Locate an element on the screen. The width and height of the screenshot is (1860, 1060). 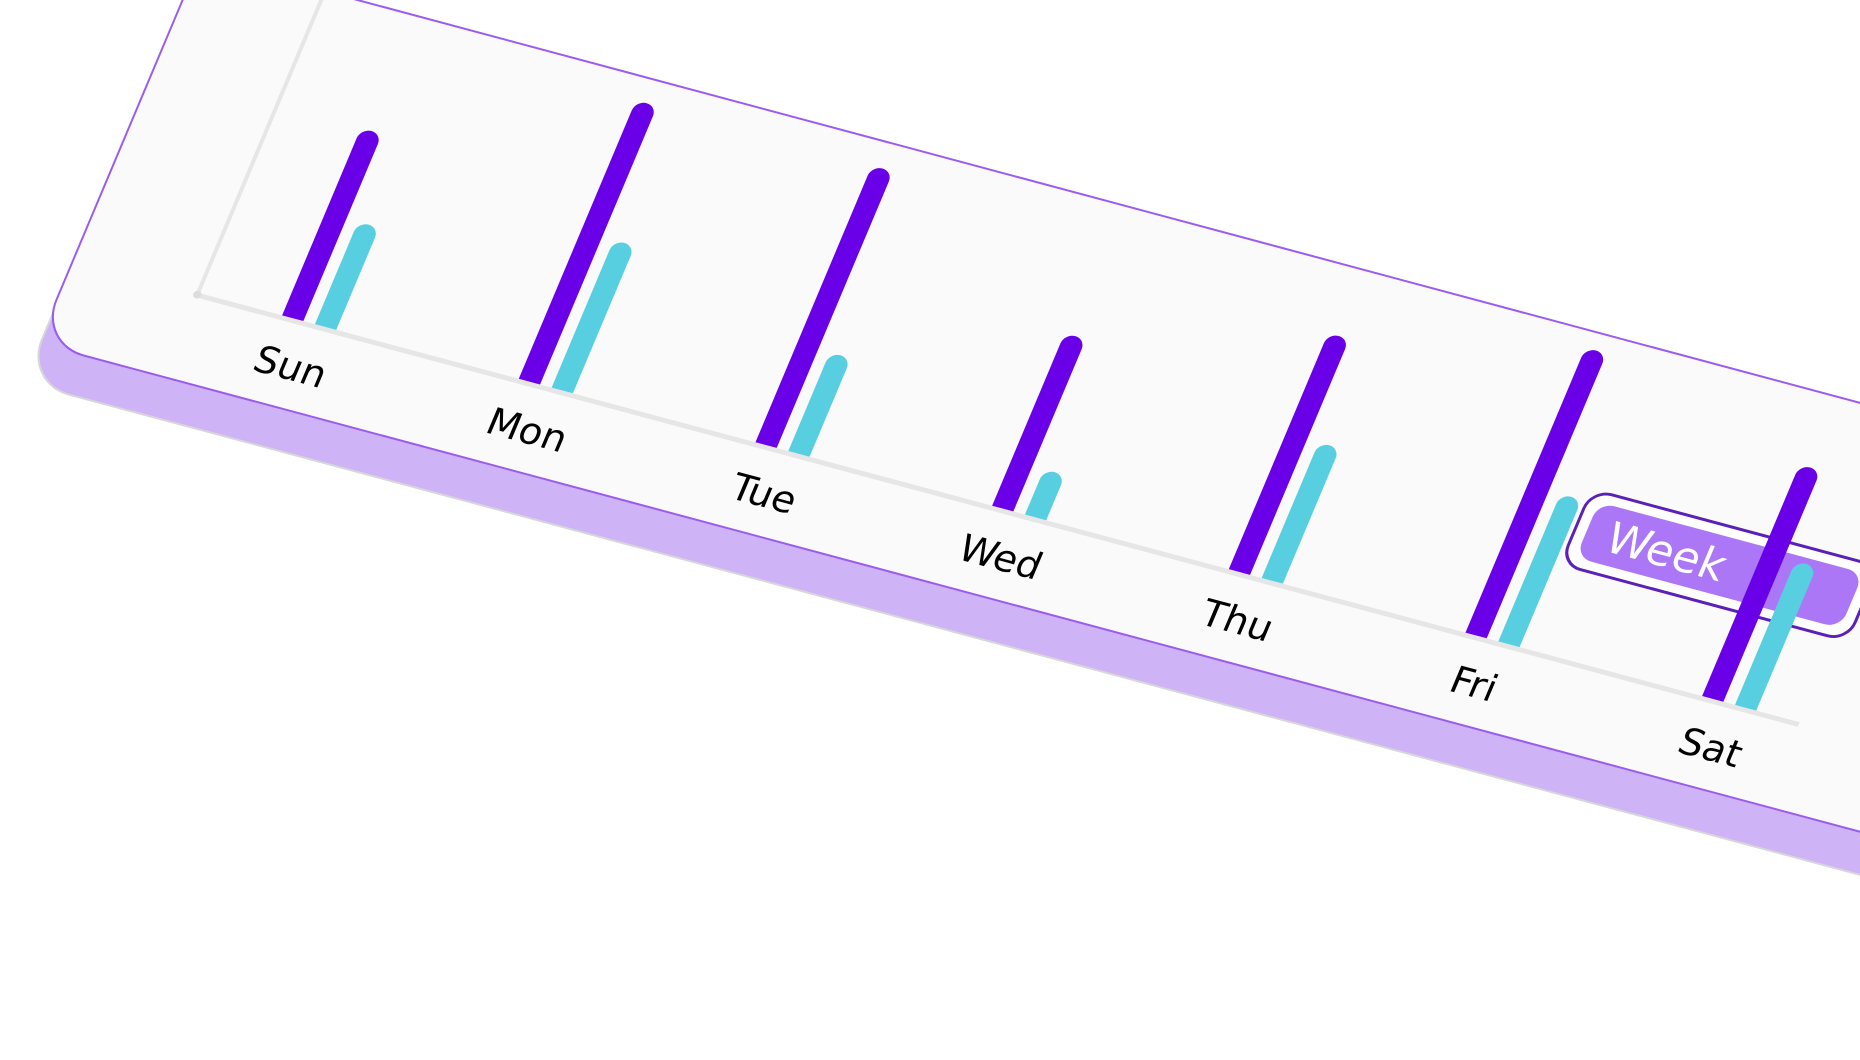
x-tick-label: Thu is located at coordinates (1237, 621).